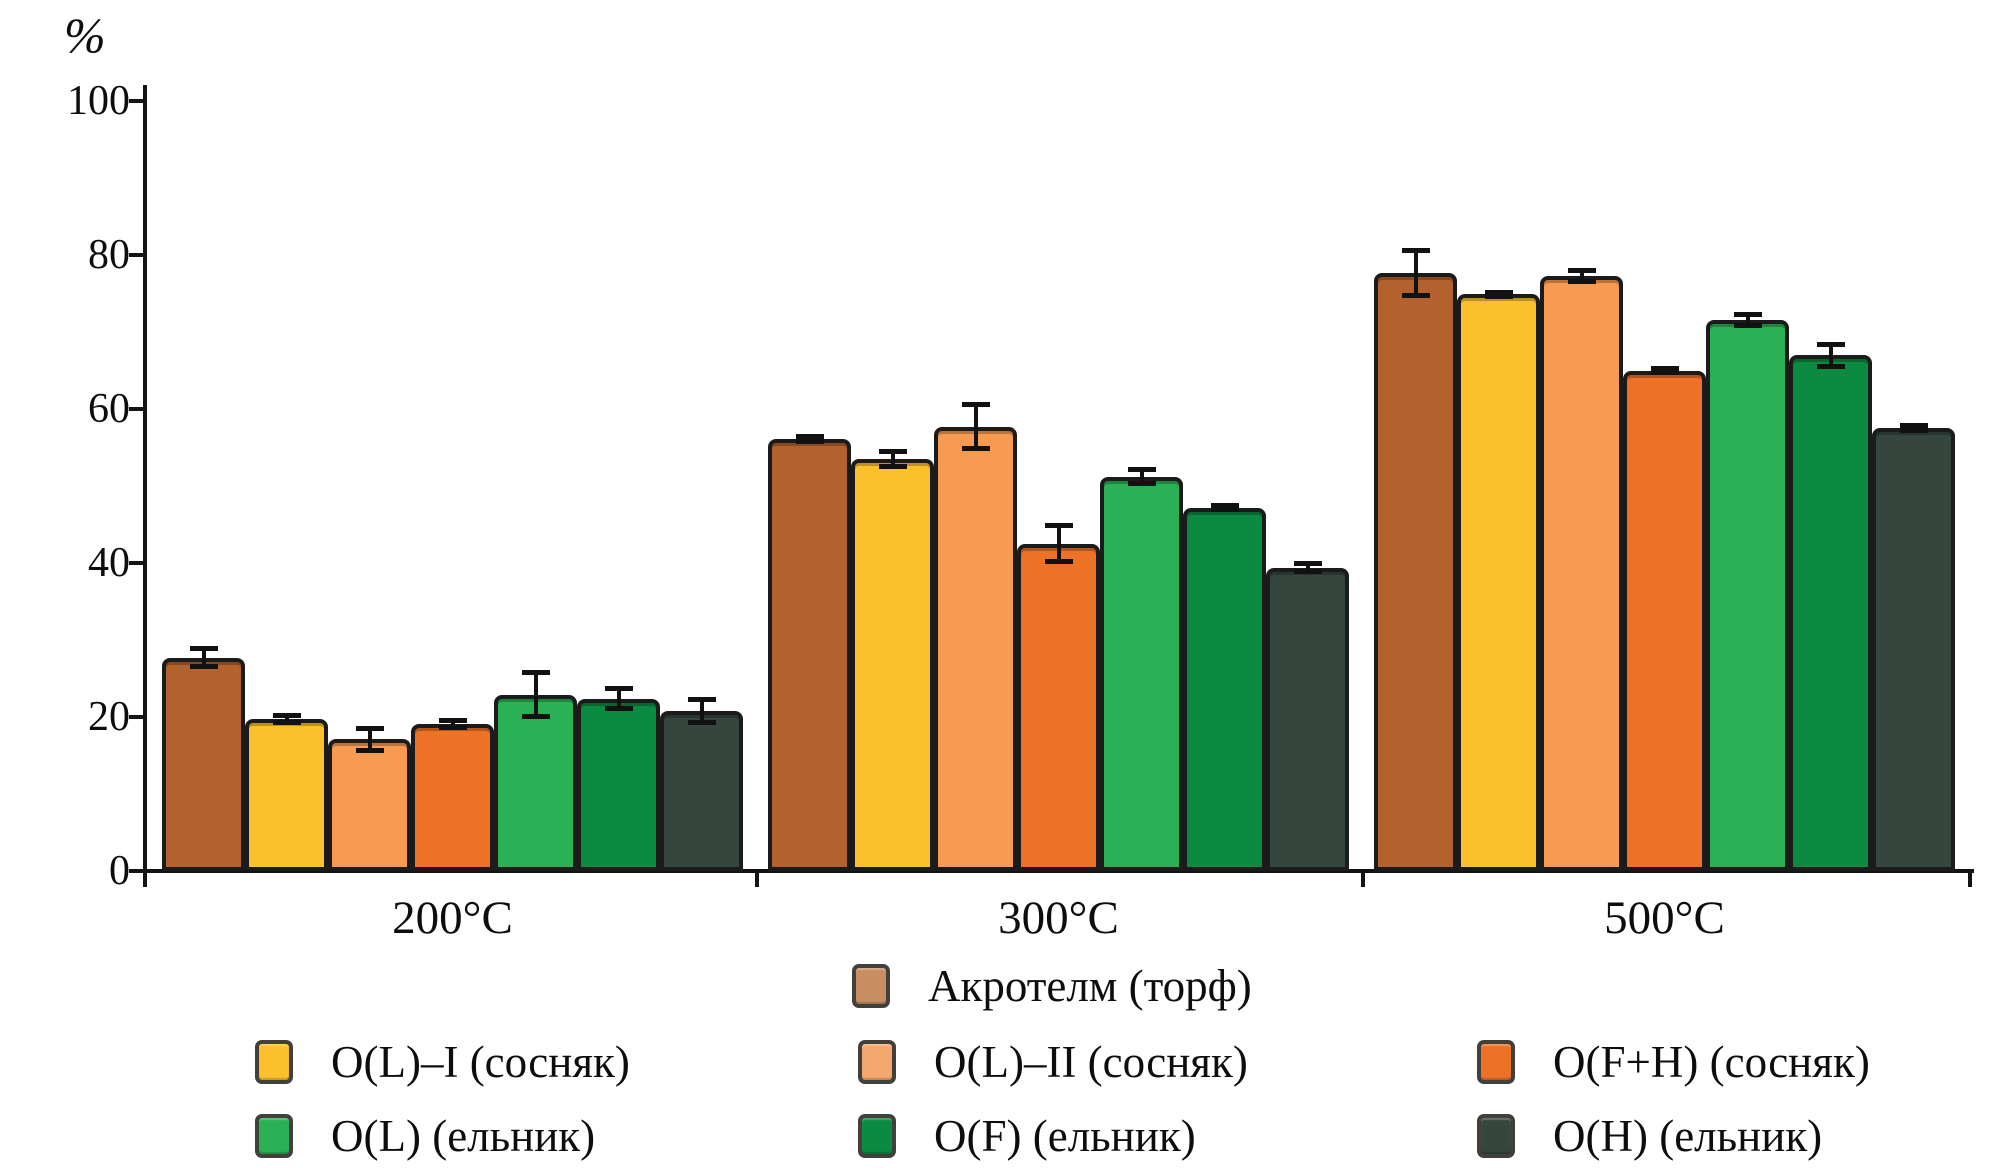 This screenshot has width=2002, height=1168. I want to click on y-tick-label: 0, so click(119, 871).